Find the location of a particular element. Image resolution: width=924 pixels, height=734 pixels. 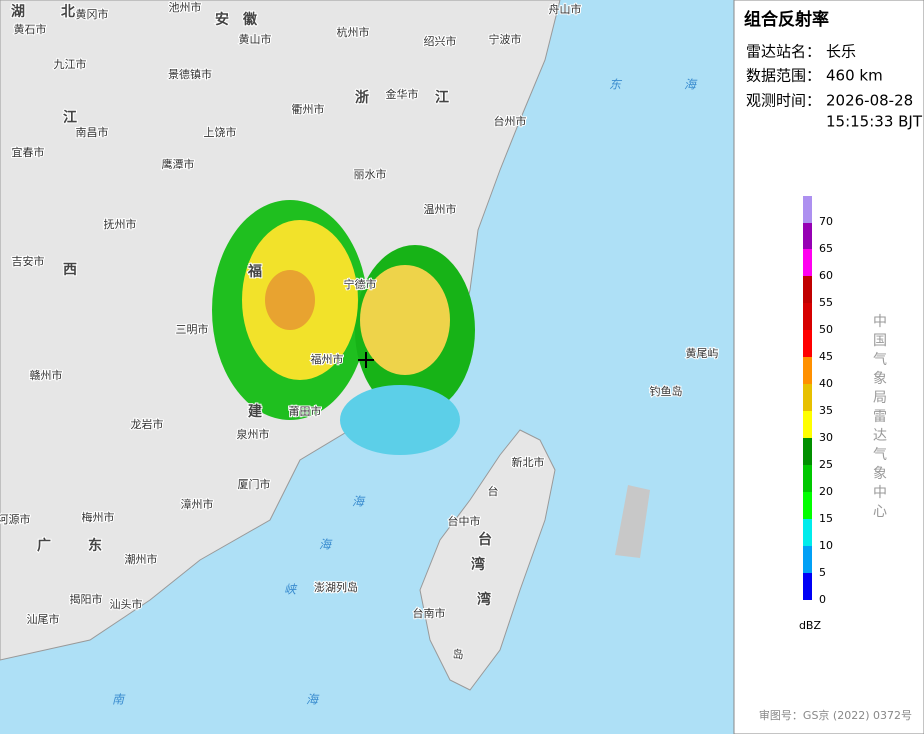

place-label: 黄山市 is located at coordinates (255, 39).